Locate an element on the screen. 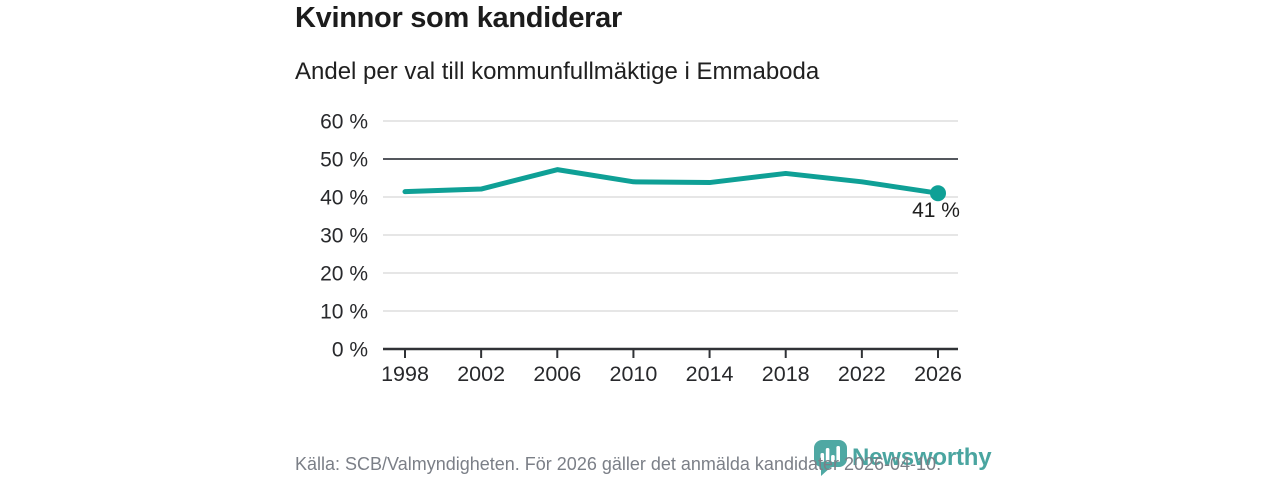  svg-text: 2022 is located at coordinates (862, 374).